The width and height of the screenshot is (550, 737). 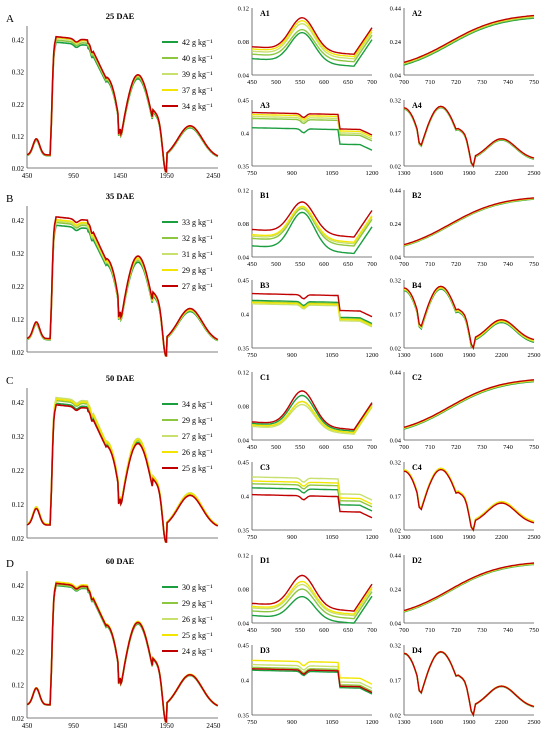 What do you see at coordinates (265, 105) in the screenshot?
I see `sub-panel-label: A3` at bounding box center [265, 105].